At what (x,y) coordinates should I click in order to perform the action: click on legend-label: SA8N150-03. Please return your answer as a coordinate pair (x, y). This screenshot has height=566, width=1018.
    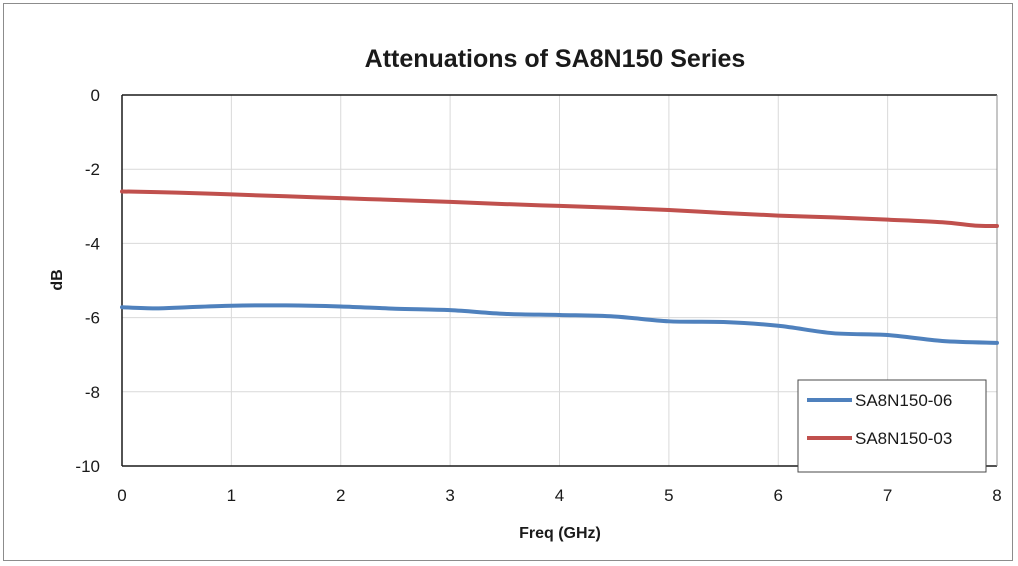
    Looking at the image, I should click on (903, 438).